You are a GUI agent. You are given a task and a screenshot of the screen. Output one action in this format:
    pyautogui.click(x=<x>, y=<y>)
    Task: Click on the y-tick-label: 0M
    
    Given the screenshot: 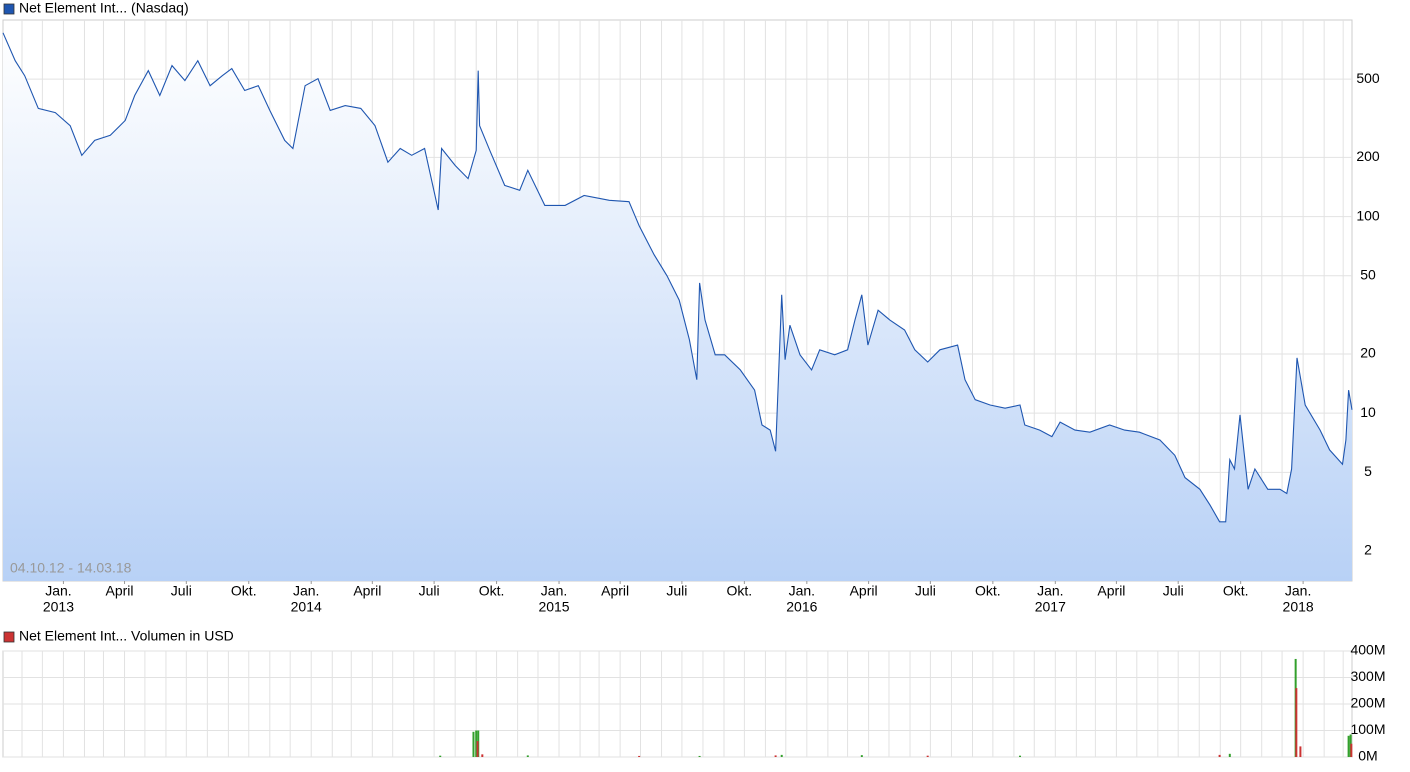 What is the action you would take?
    pyautogui.click(x=1367, y=756)
    